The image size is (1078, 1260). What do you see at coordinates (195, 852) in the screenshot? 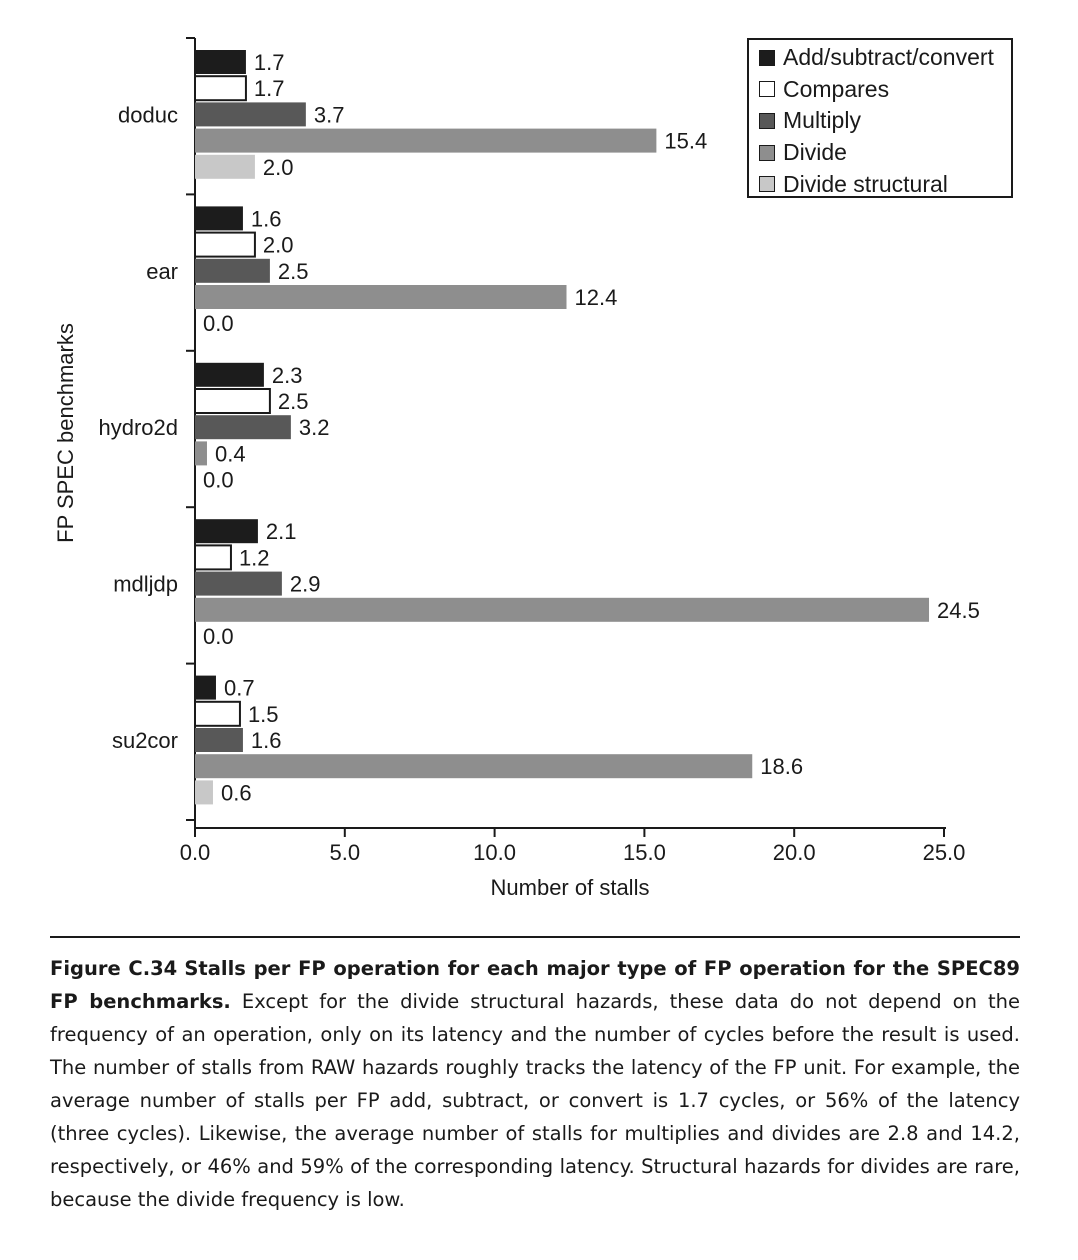
I see `x-tick-label: 0.0` at bounding box center [195, 852].